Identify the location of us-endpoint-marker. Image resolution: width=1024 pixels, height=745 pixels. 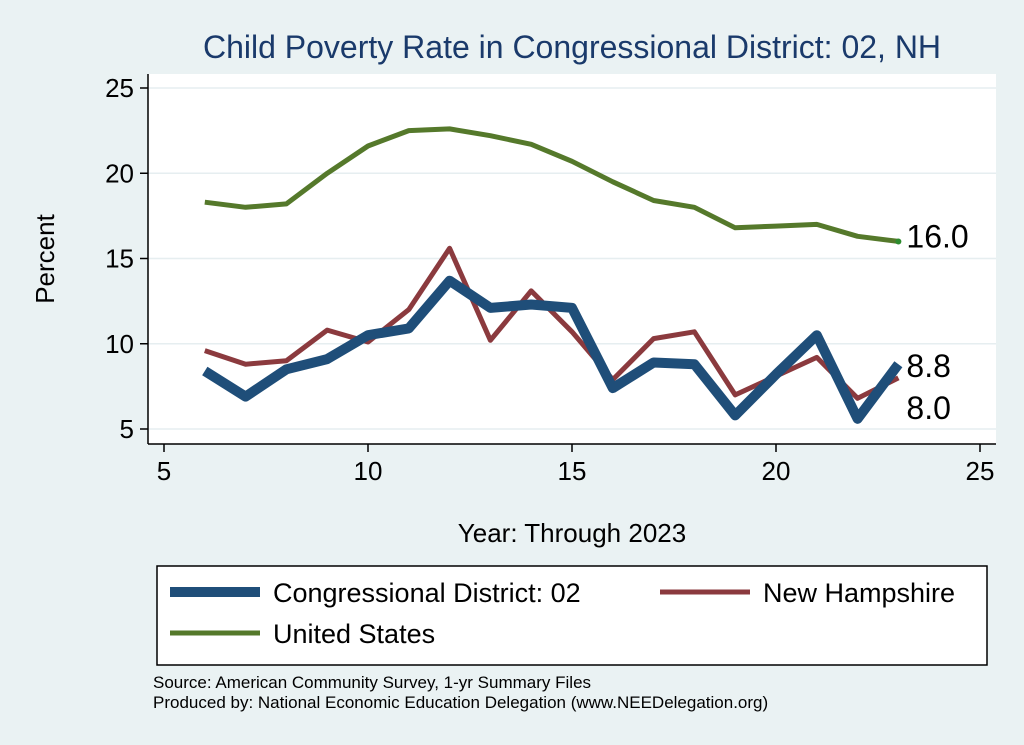
(898, 241).